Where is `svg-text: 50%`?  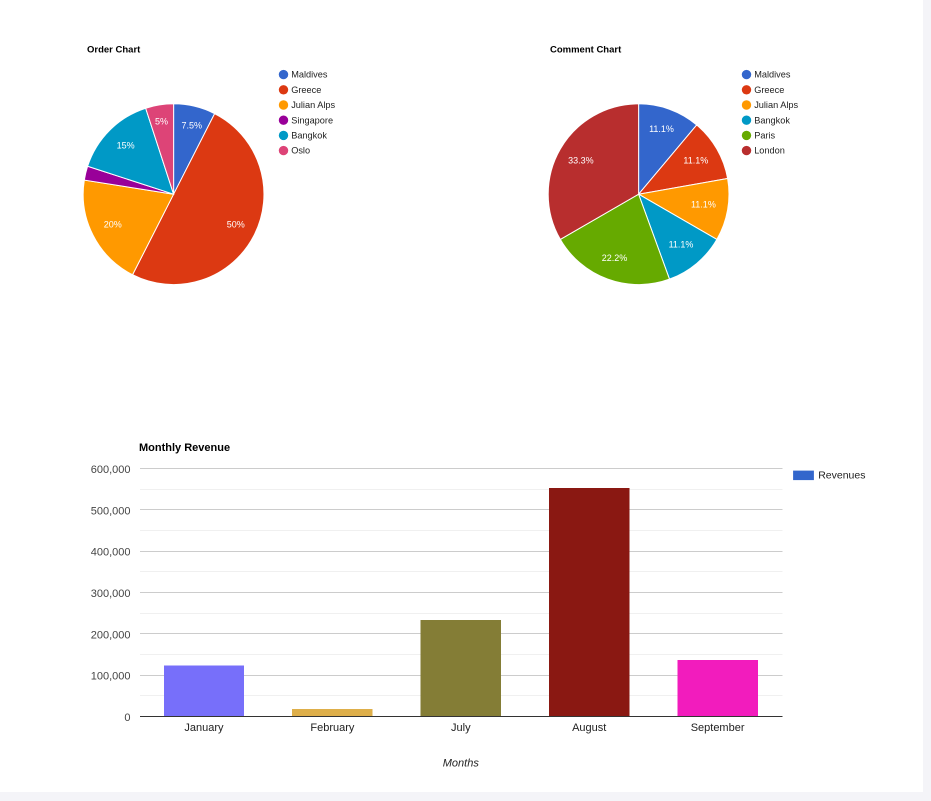
svg-text: 50% is located at coordinates (236, 225).